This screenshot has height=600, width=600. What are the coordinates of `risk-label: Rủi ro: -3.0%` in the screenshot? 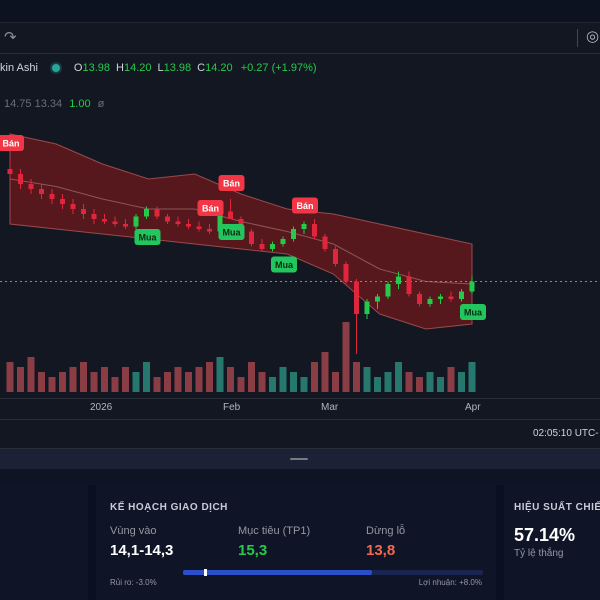 It's located at (133, 582).